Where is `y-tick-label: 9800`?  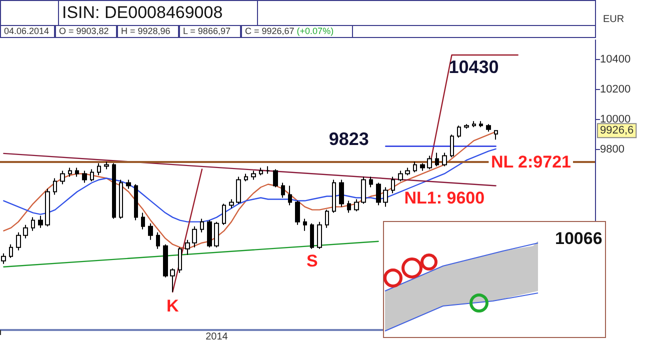 y-tick-label: 9800 is located at coordinates (612, 150).